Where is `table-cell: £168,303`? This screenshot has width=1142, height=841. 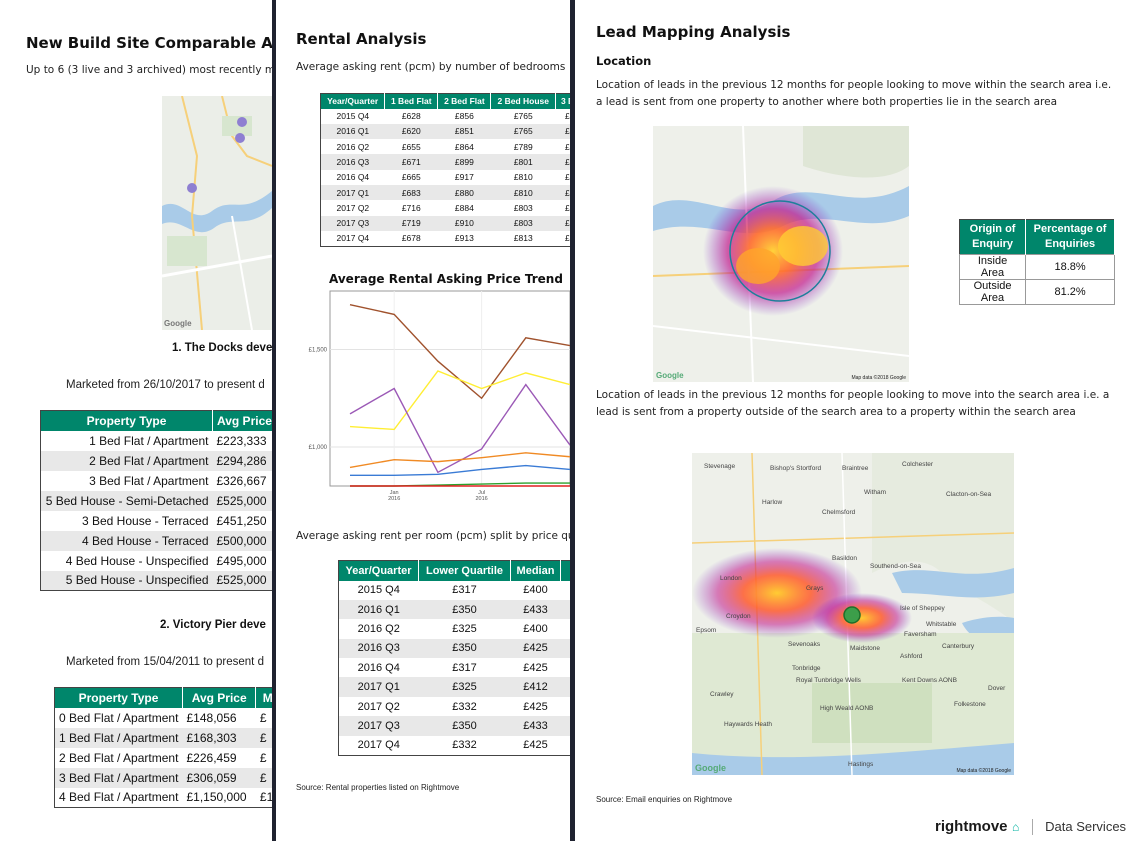 table-cell: £168,303 is located at coordinates (219, 737).